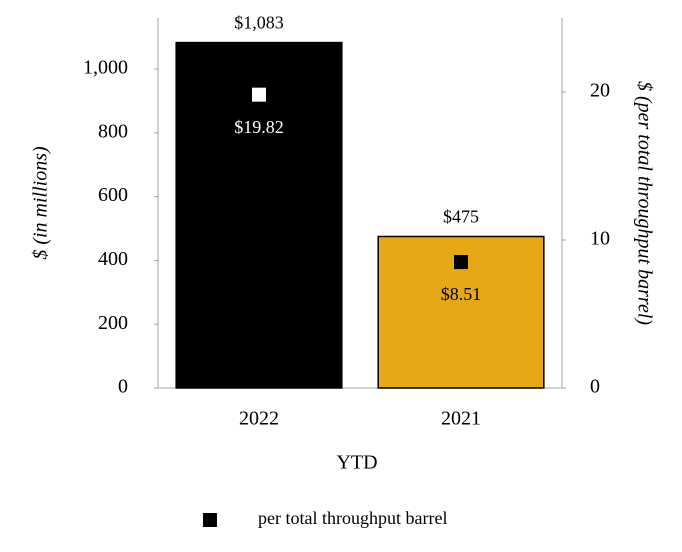  I want to click on y-tick-label: 1,000, so click(105, 68).